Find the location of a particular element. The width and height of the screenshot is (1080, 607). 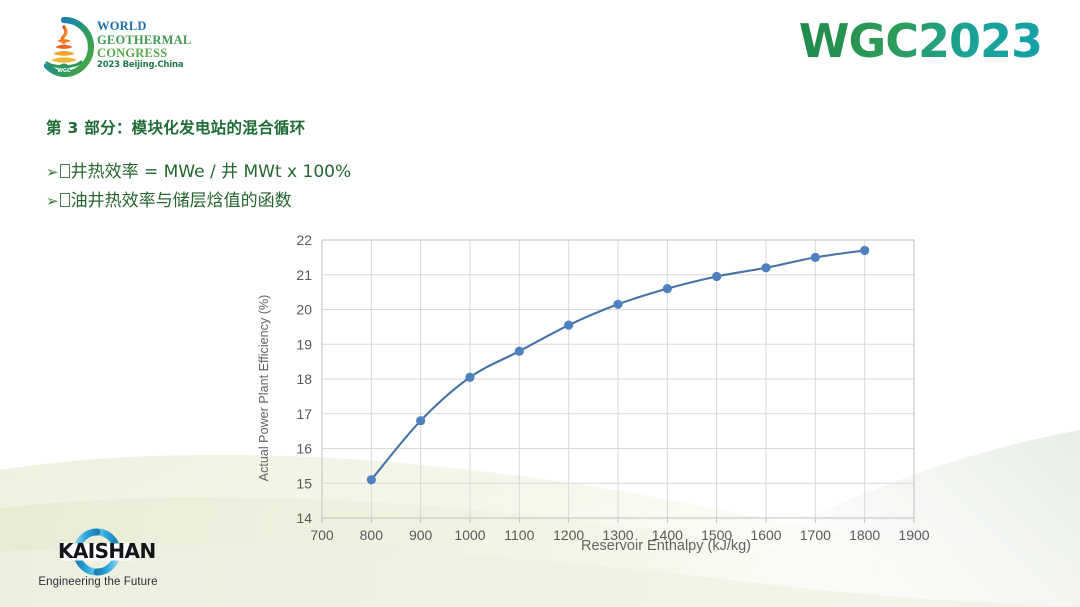

svg-text: 18 is located at coordinates (304, 379).